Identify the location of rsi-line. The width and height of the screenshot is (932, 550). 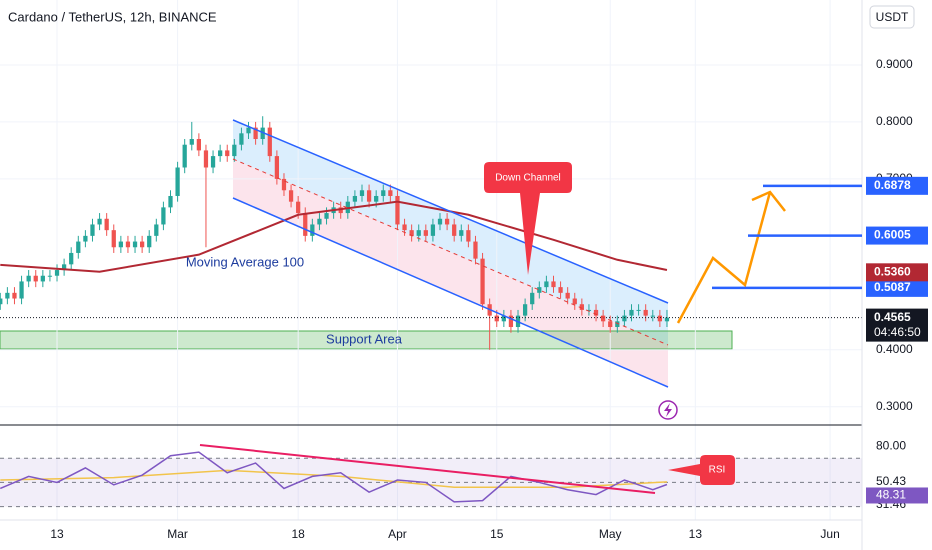
(334, 477).